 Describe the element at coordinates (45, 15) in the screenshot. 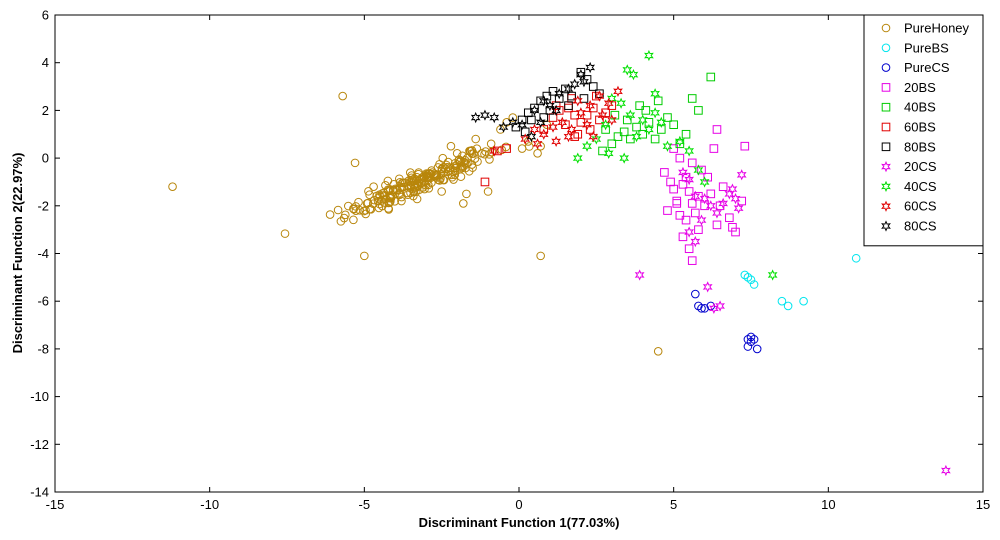

I see `y-tick-label: 6` at that location.